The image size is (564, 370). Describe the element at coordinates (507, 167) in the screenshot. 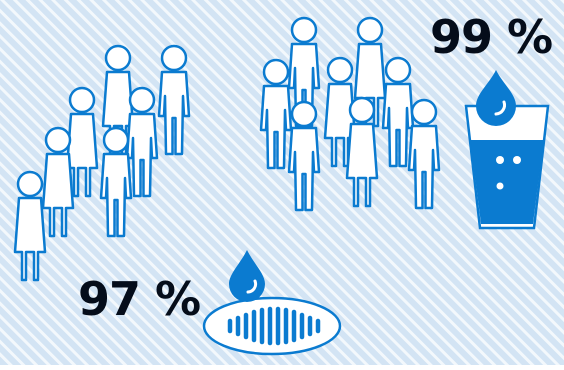

I see `water-glass-icon` at that location.